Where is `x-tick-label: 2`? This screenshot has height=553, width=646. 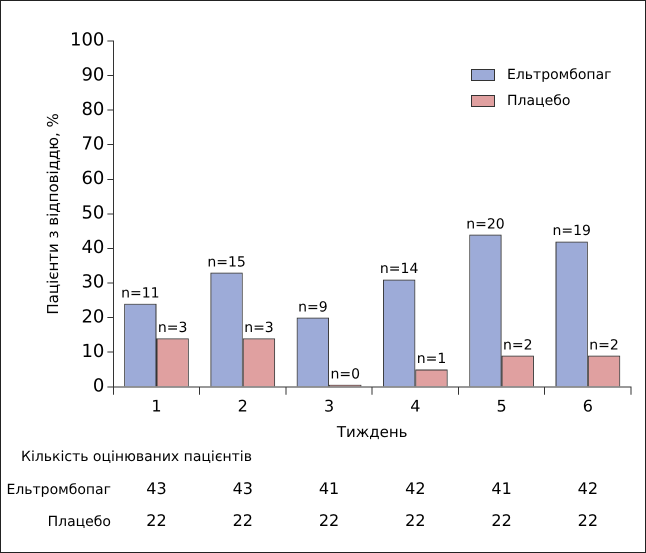 x-tick-label: 2 is located at coordinates (243, 406).